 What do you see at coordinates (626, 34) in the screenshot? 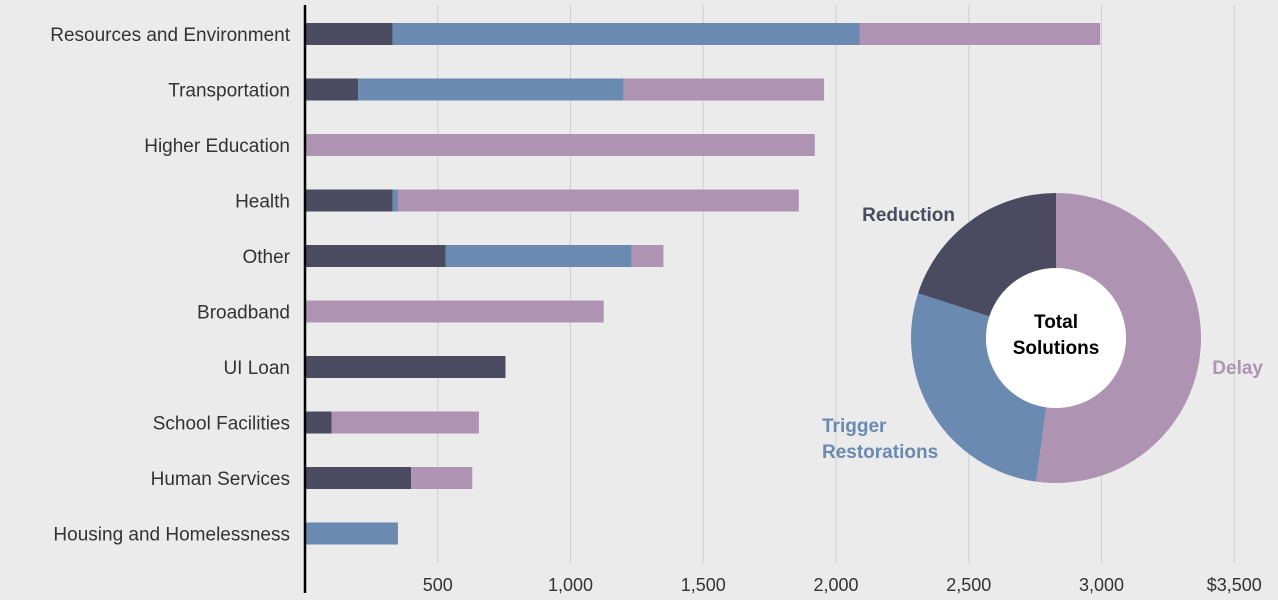
I see `bar-resources-and-environment-trigger-restorations` at bounding box center [626, 34].